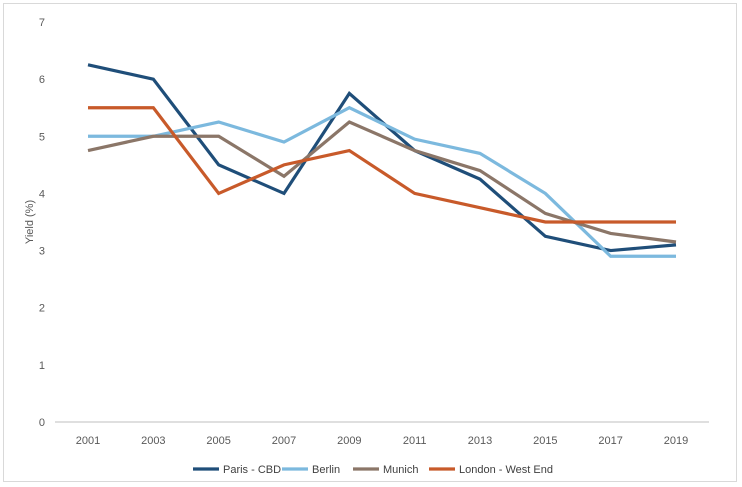 The height and width of the screenshot is (487, 742). Describe the element at coordinates (326, 470) in the screenshot. I see `legend-label: Berlin` at that location.